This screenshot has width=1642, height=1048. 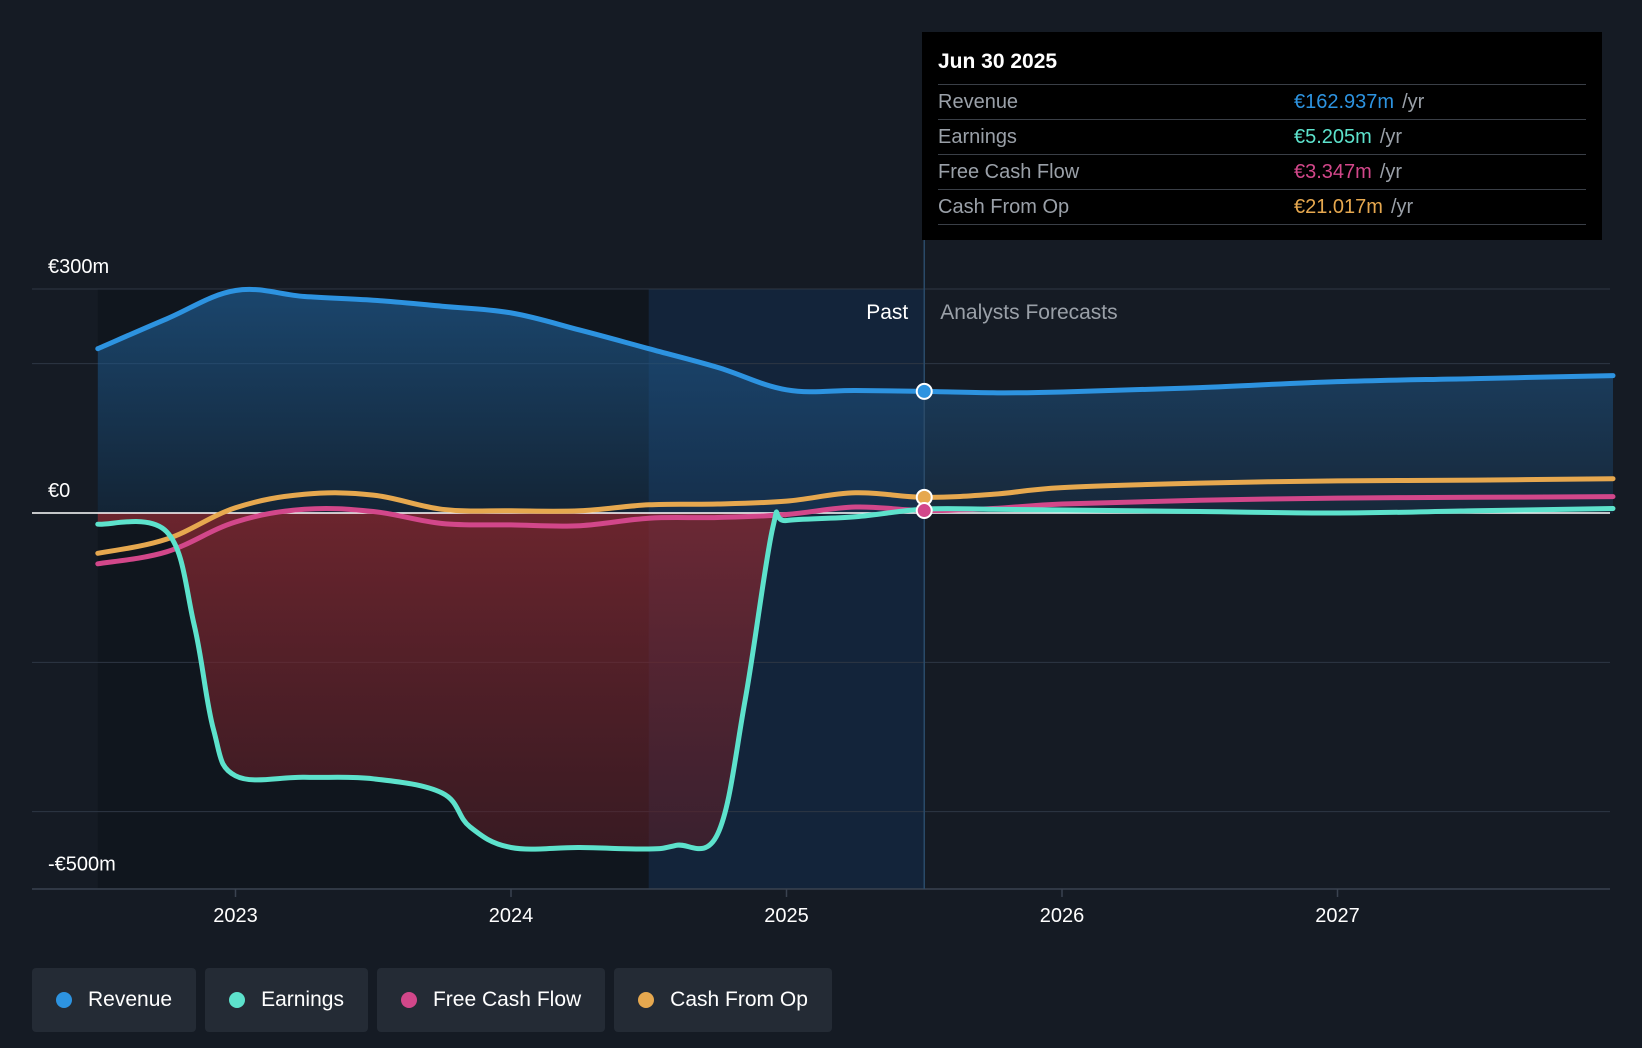 What do you see at coordinates (442, 680) in the screenshot?
I see `earnings-negative-area` at bounding box center [442, 680].